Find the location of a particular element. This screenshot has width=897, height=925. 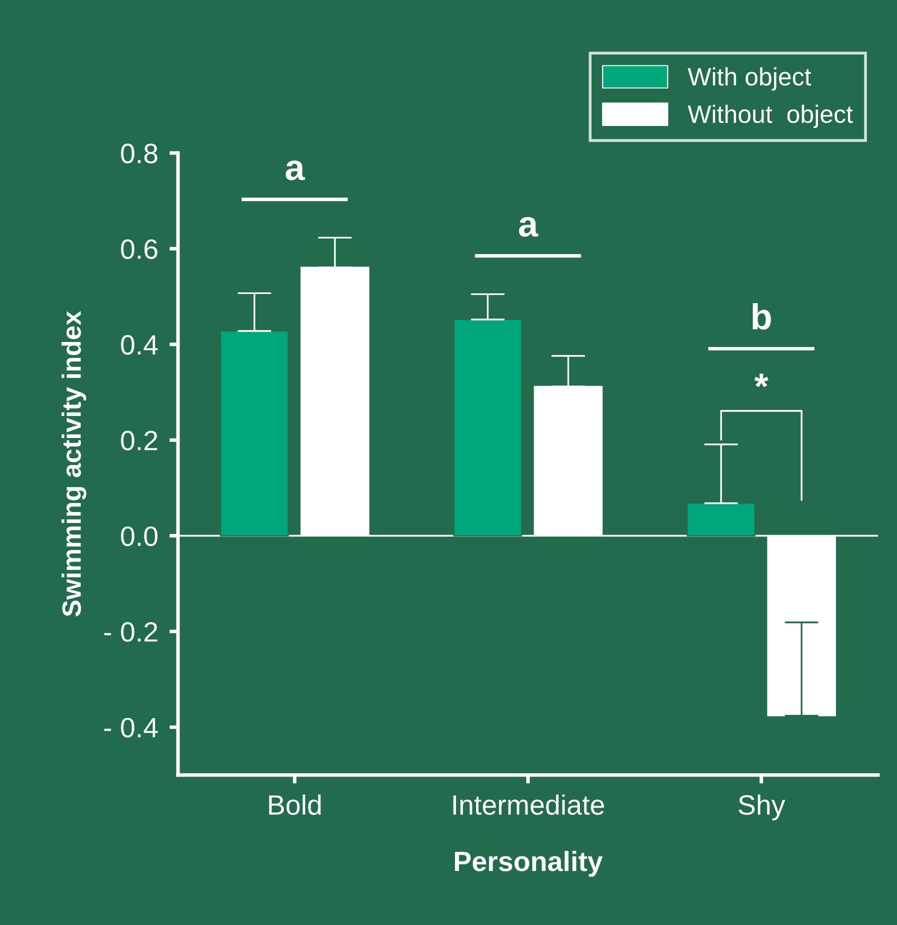

y-tick-label: 0.4 is located at coordinates (139, 345).